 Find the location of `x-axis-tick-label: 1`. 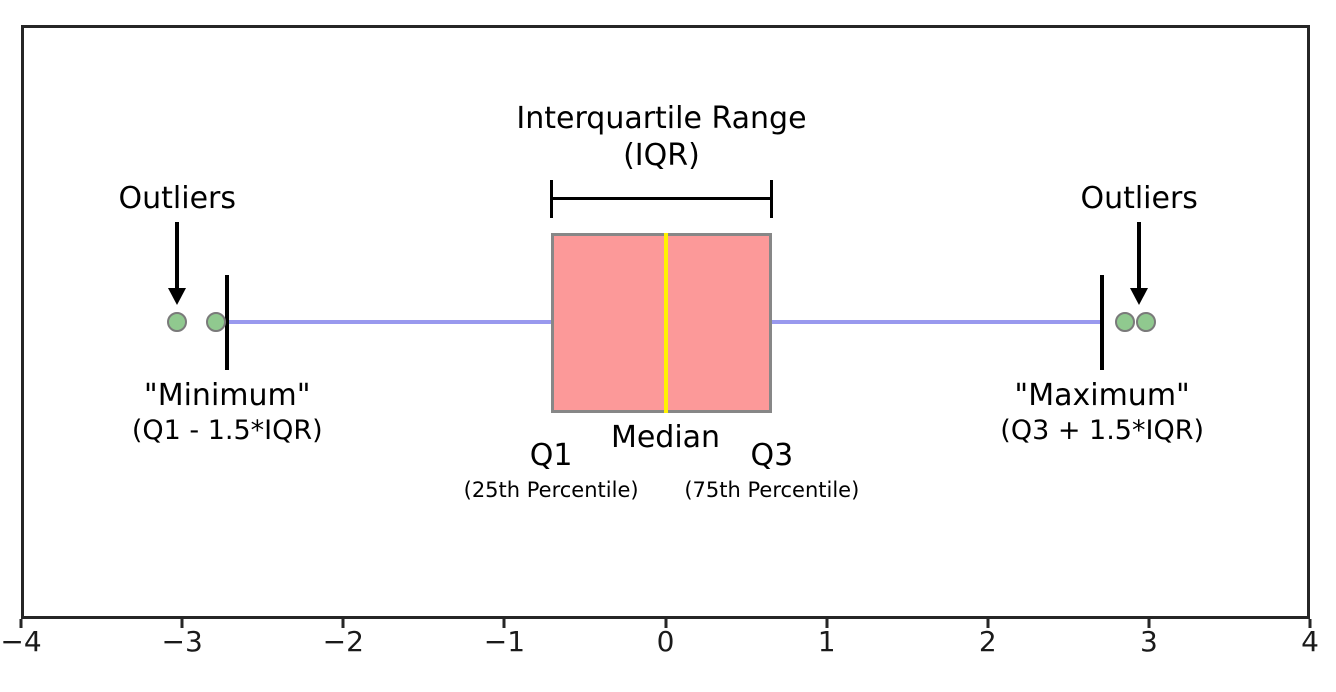

x-axis-tick-label: 1 is located at coordinates (826, 641).